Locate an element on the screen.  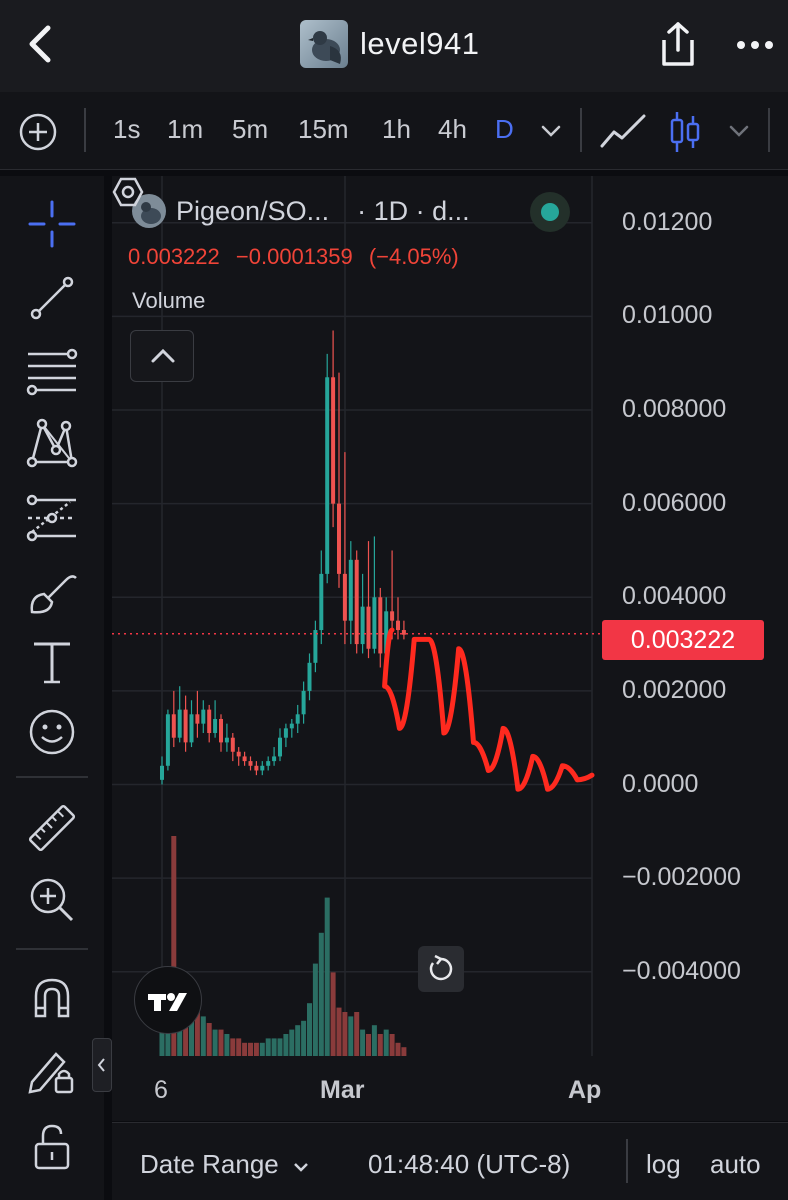
timeframe-4h: 4h is located at coordinates (452, 129).